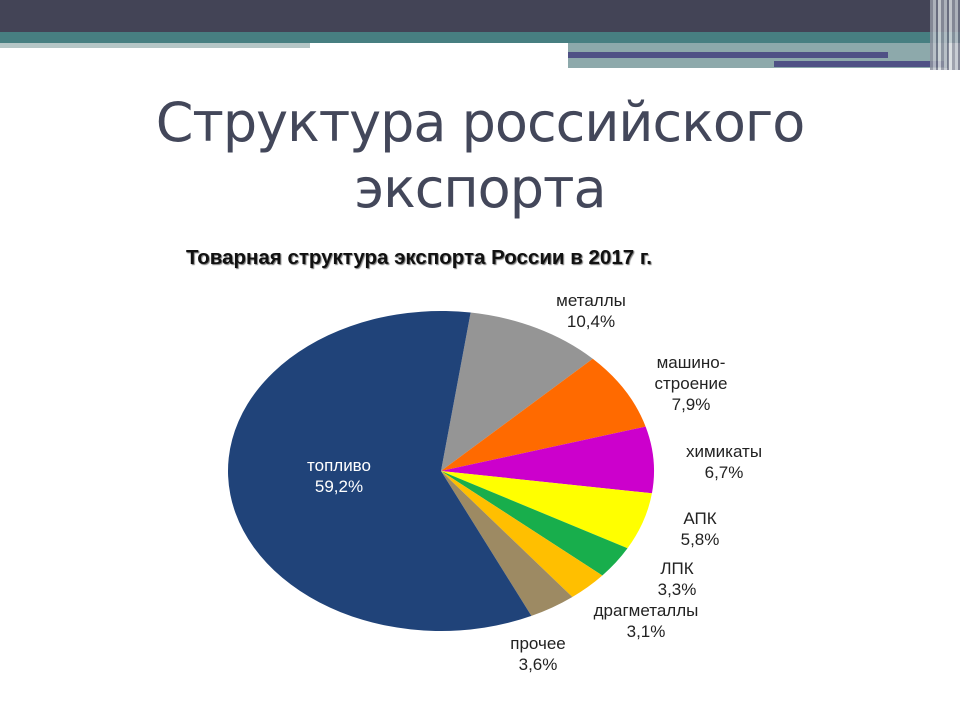 This screenshot has width=960, height=720. I want to click on label-value: 10,4%, so click(591, 321).